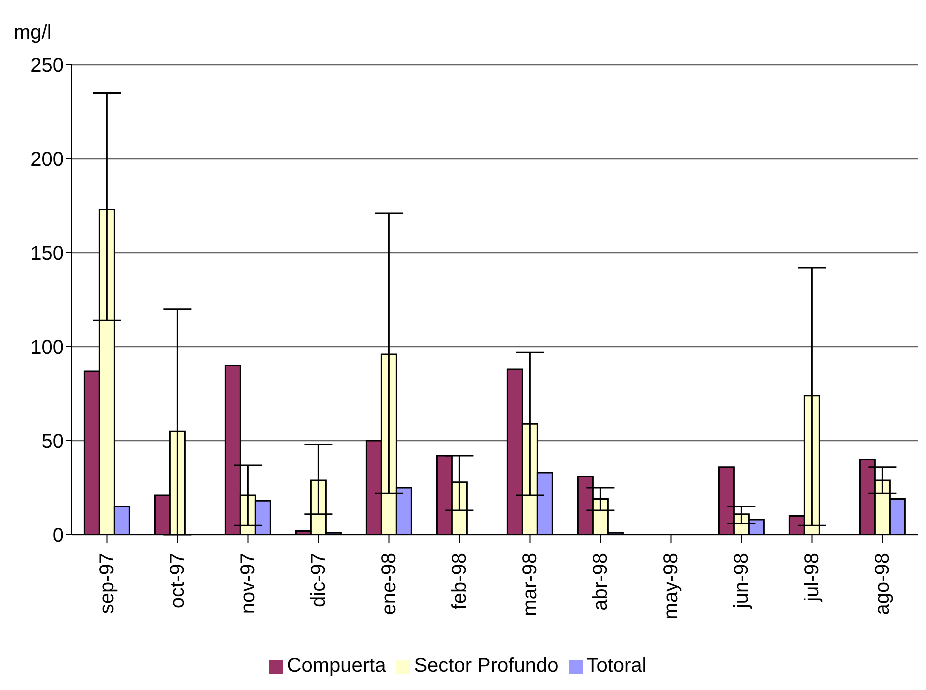 This screenshot has height=690, width=926. I want to click on x-tick-label: mar-98, so click(530, 584).